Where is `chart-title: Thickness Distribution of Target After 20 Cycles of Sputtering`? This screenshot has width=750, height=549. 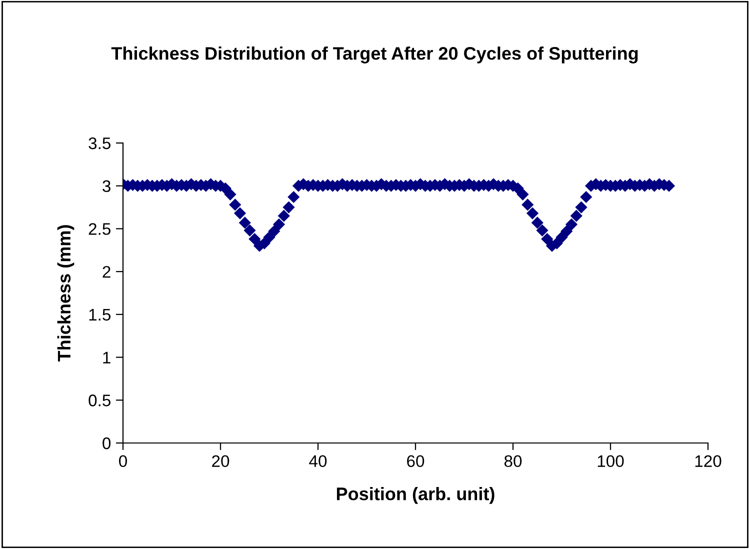 chart-title: Thickness Distribution of Target After 20 Cycles of Sputtering is located at coordinates (374, 55).